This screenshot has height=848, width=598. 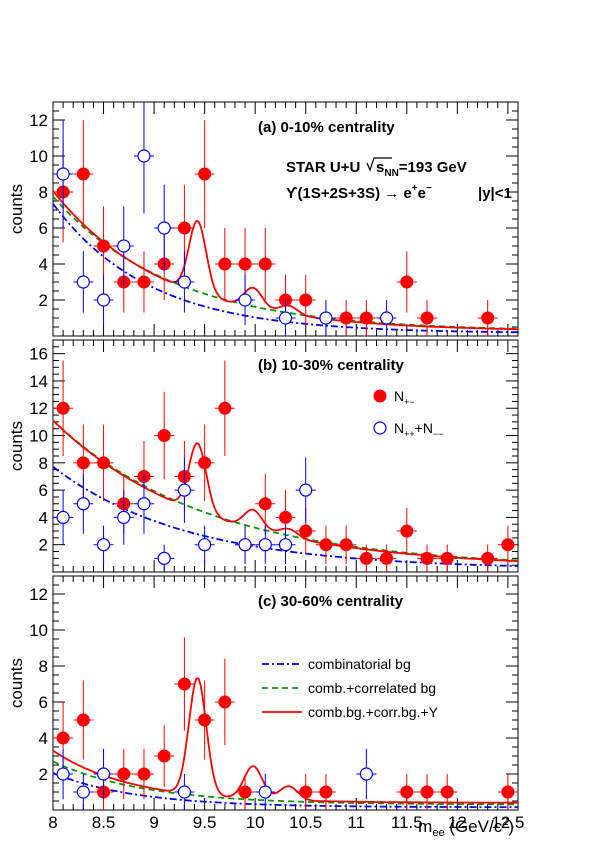 I want to click on y-tick-label: 16, so click(x=38, y=354).